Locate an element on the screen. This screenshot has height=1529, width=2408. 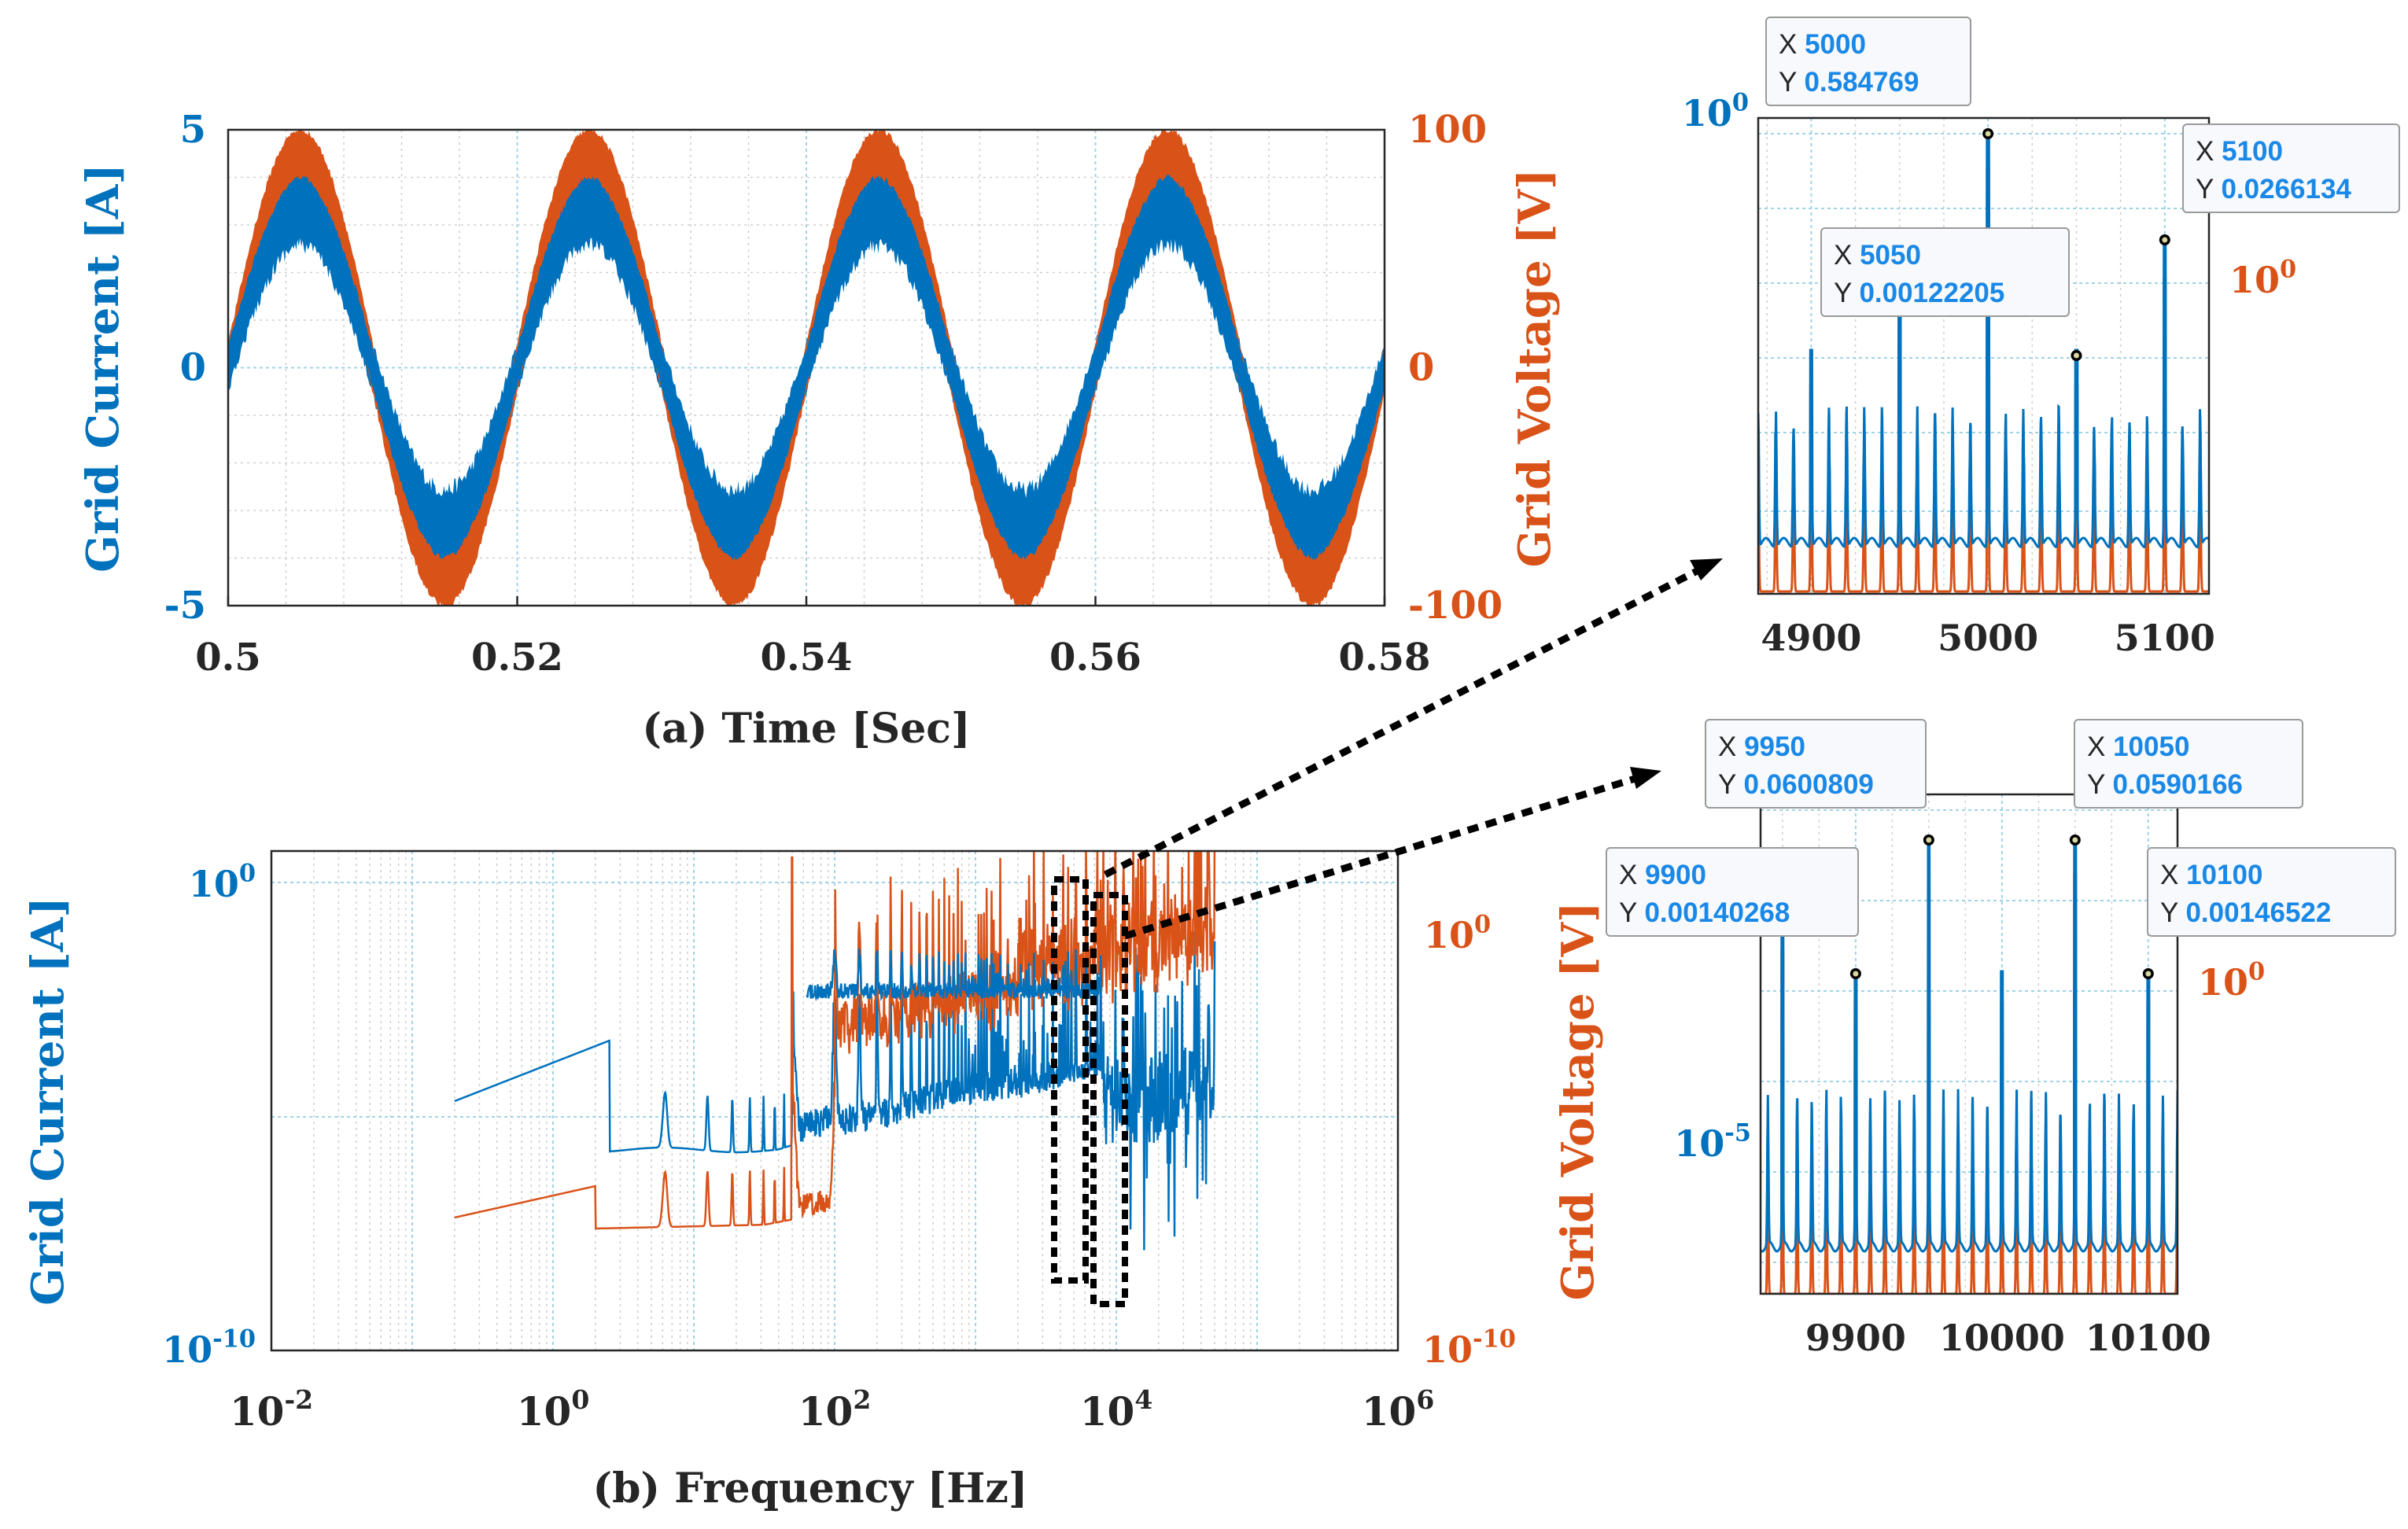
time-right-ticks: 100 0 -100 is located at coordinates (1456, 368).